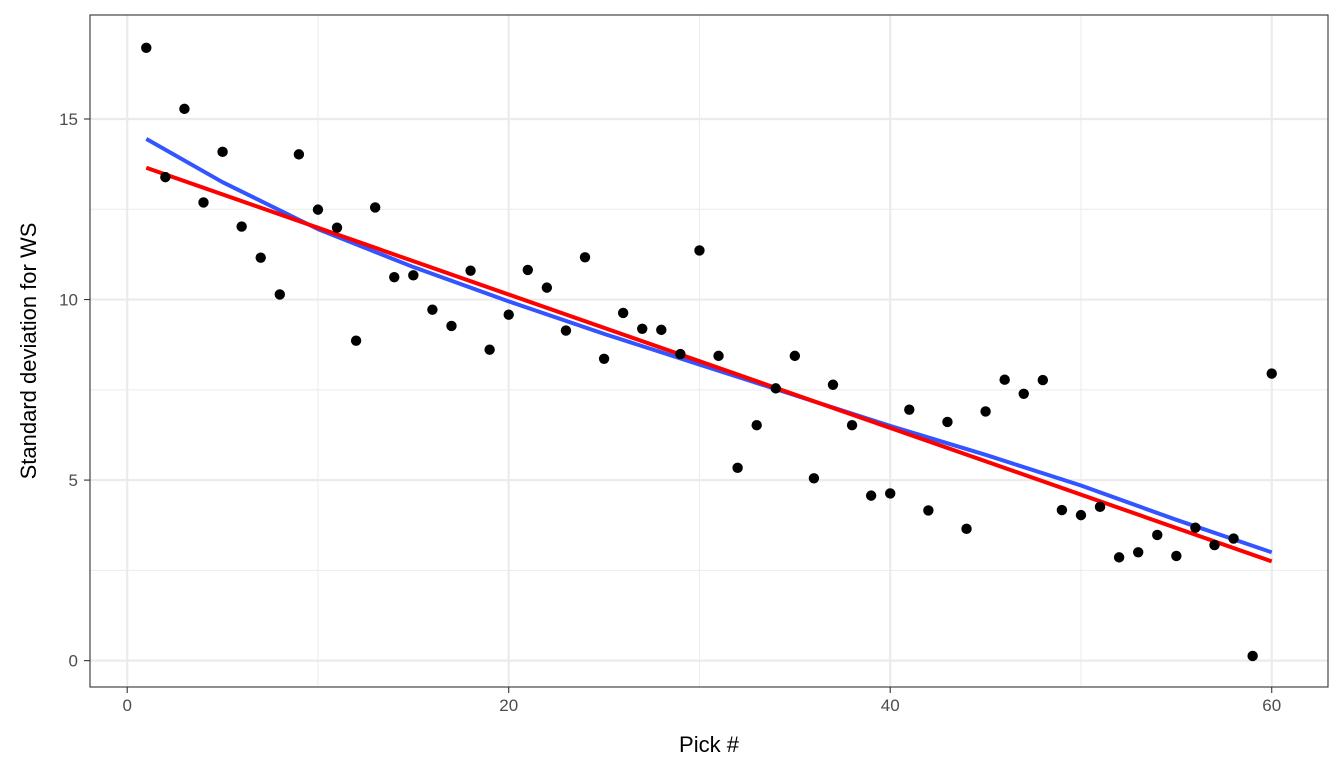 This screenshot has width=1344, height=768. Describe the element at coordinates (709, 744) in the screenshot. I see `x-axis-title: Pick #` at that location.